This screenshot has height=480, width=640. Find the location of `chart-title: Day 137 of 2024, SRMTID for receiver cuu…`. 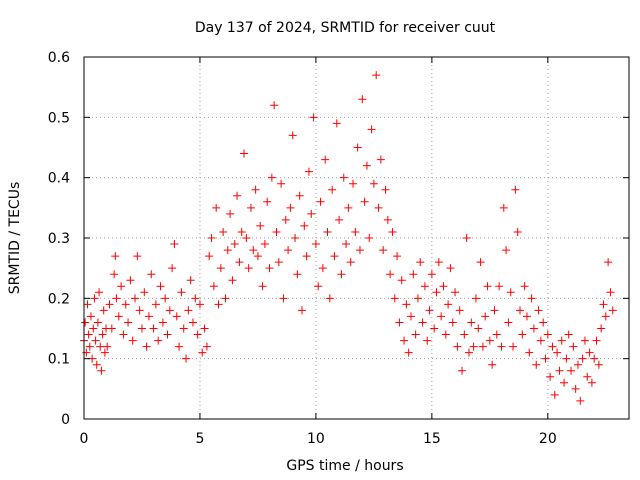

chart-title: Day 137 of 2024, SRMTID for receiver cuu… is located at coordinates (345, 28).